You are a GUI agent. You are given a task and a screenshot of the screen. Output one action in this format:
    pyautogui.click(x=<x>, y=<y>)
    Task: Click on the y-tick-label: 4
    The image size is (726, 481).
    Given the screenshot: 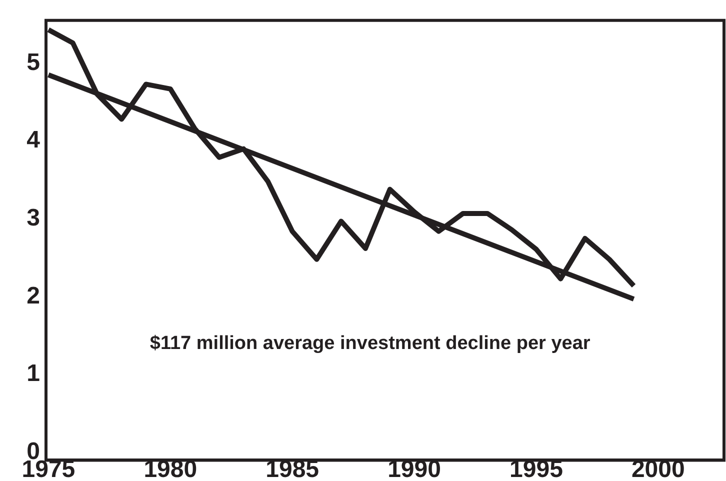 What is the action you would take?
    pyautogui.click(x=33, y=140)
    